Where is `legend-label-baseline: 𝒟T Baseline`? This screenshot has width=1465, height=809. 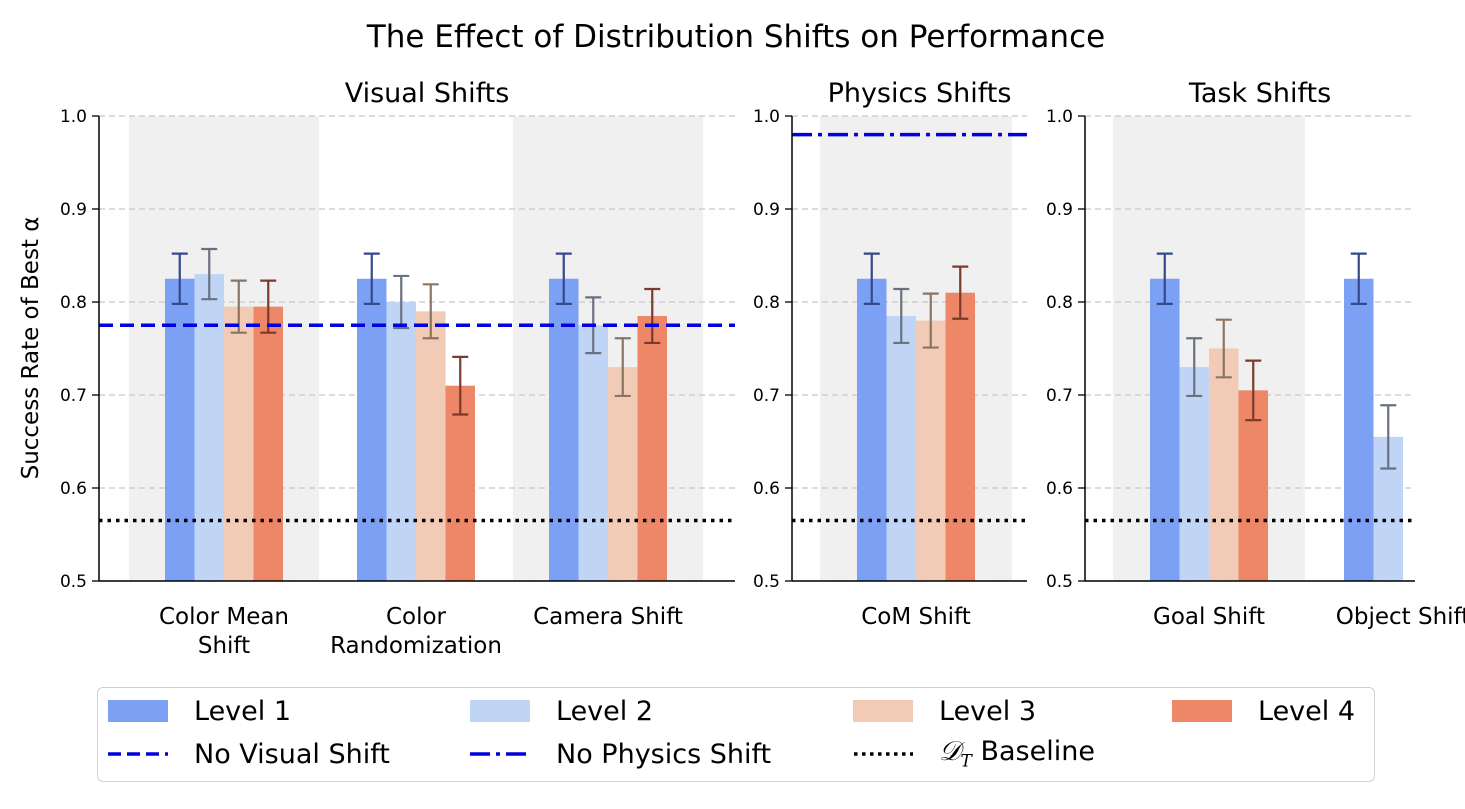 legend-label-baseline: 𝒟T Baseline is located at coordinates (1017, 753).